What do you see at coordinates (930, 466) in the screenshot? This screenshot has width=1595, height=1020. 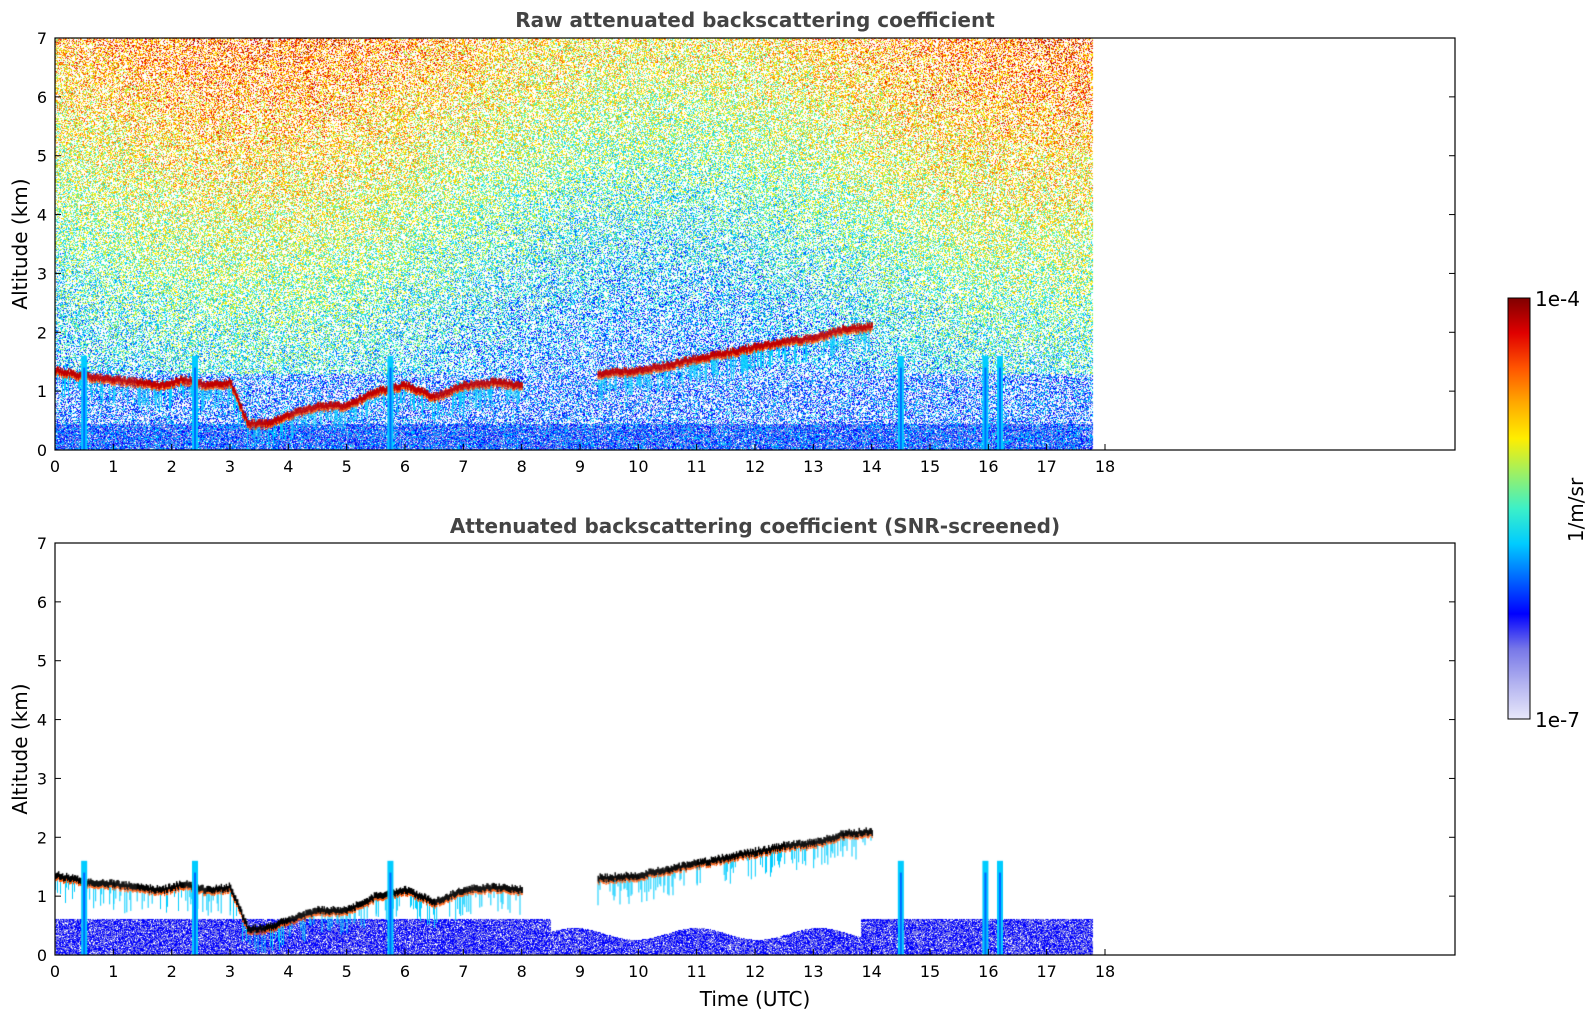 I see `p1-x-tick-label: 15` at bounding box center [930, 466].